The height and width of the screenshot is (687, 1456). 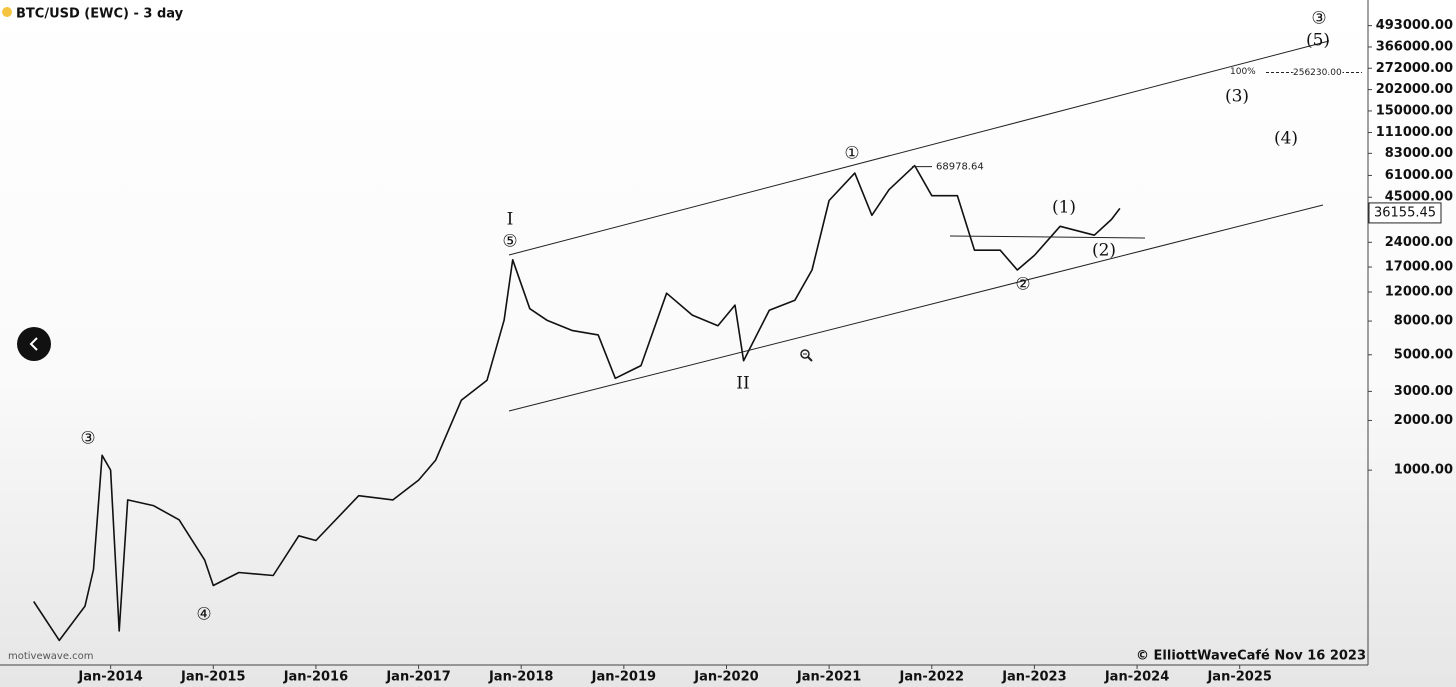 I want to click on copyright: © ElliottWaveCafé Nov 16 2023, so click(x=1251, y=656).